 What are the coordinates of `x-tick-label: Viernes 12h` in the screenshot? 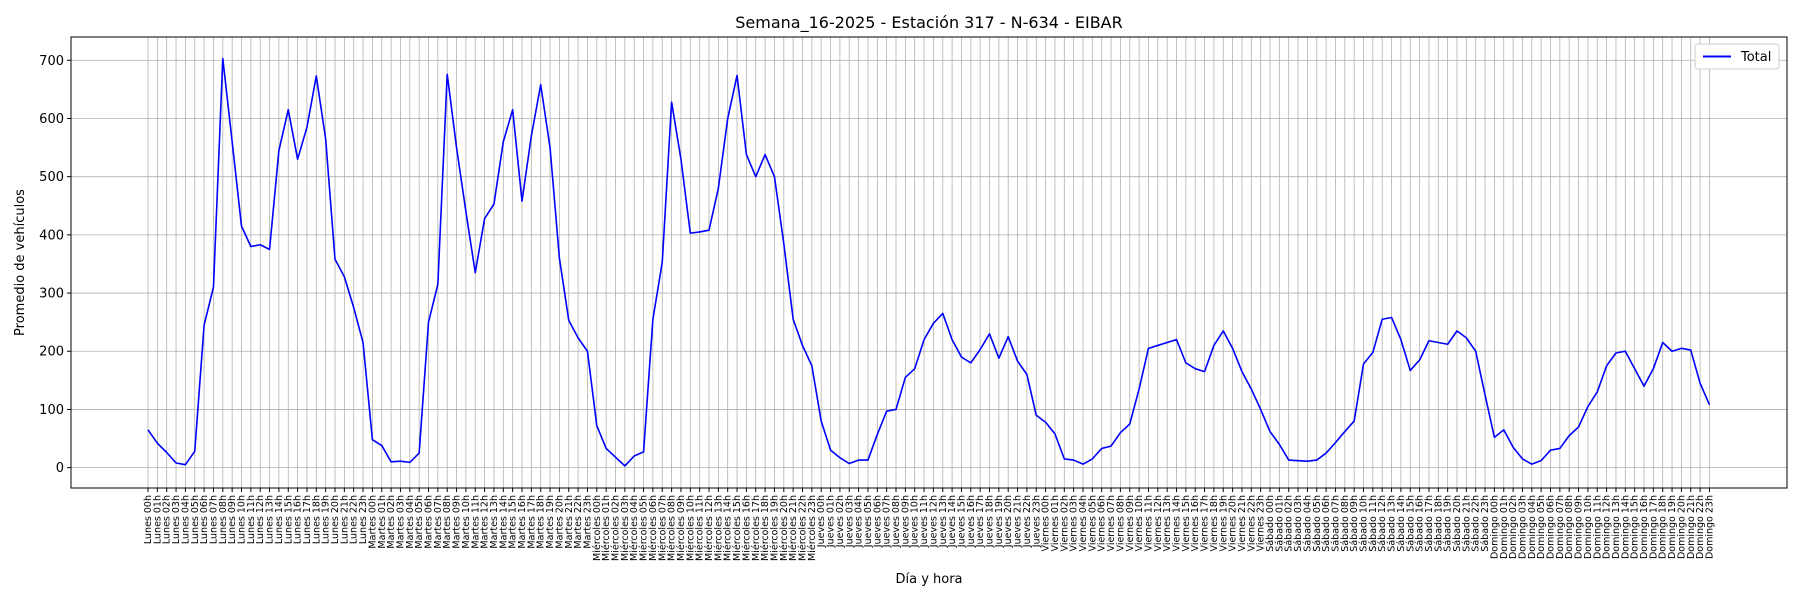 It's located at (1158, 523).